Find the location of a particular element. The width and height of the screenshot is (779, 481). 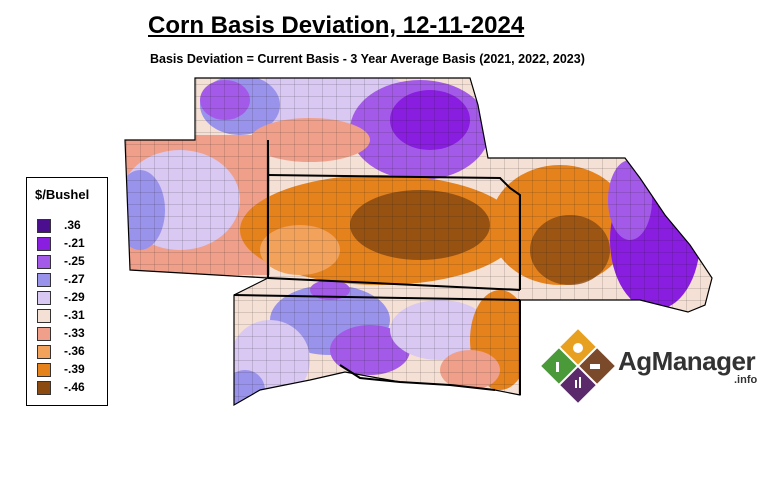

agmanager-logo: AgManager .info is located at coordinates (649, 366).